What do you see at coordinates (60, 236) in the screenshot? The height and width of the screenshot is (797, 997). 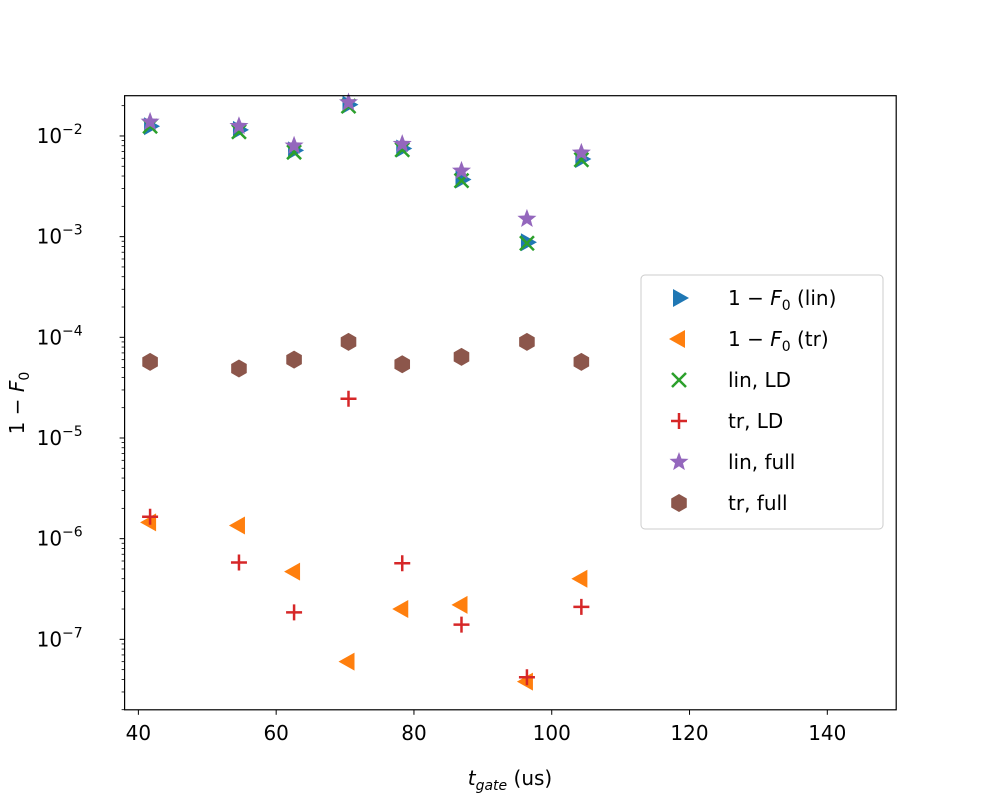 I see `y-tick-label: 10⁻³` at bounding box center [60, 236].